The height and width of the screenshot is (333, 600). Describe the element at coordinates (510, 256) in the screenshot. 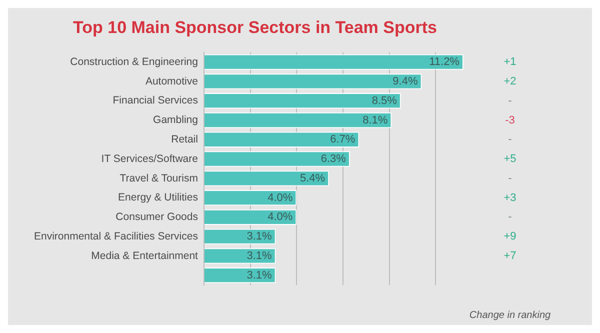

I see `text: +7` at that location.